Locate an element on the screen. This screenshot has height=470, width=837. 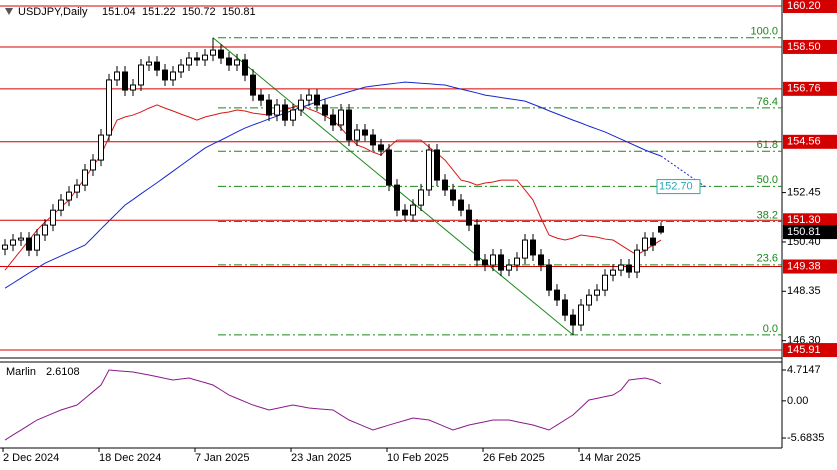
indicator-name: Marlin is located at coordinates (21, 372).